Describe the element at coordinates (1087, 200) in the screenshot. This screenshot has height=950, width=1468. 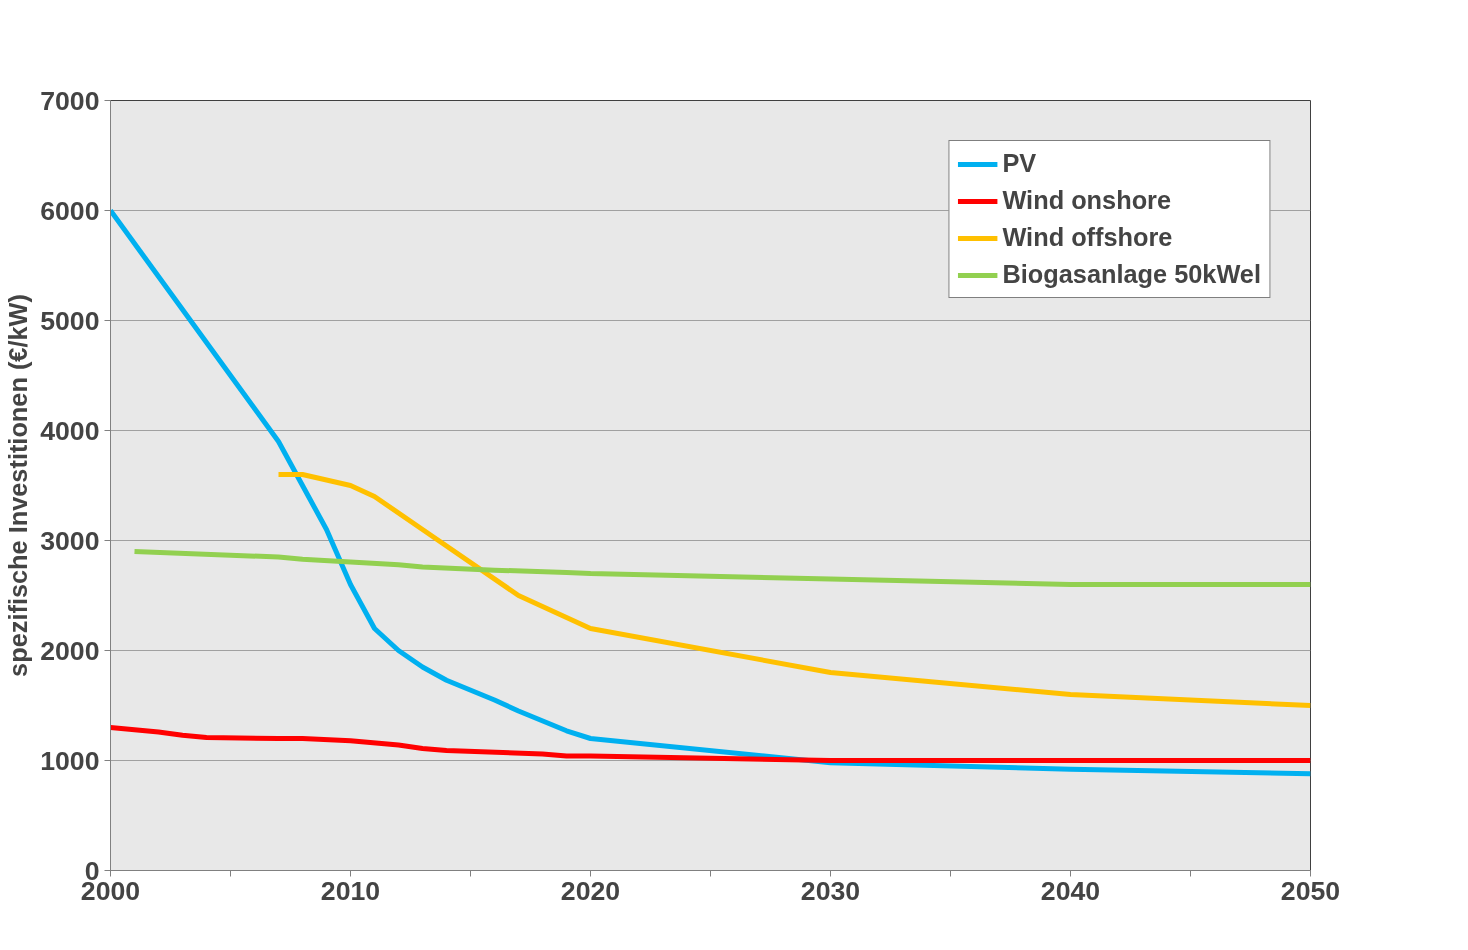
I see `legend-label: Wind onshore` at that location.